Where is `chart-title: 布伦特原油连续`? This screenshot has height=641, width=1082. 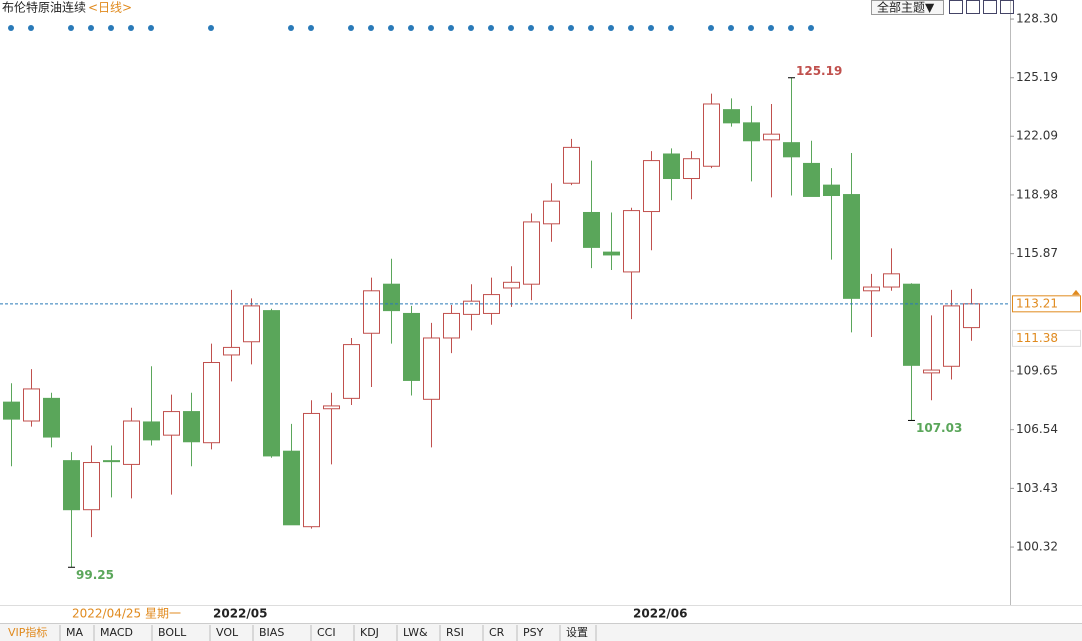
chart-title: 布伦特原油连续 is located at coordinates (44, 7).